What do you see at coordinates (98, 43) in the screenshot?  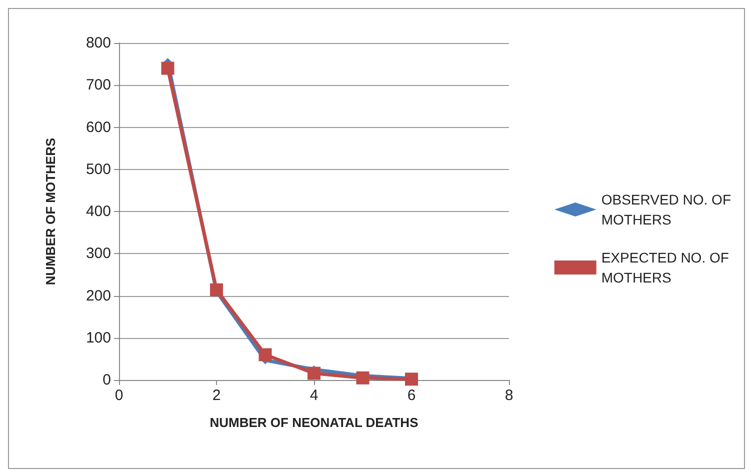 I see `y-tick-label: 800` at bounding box center [98, 43].